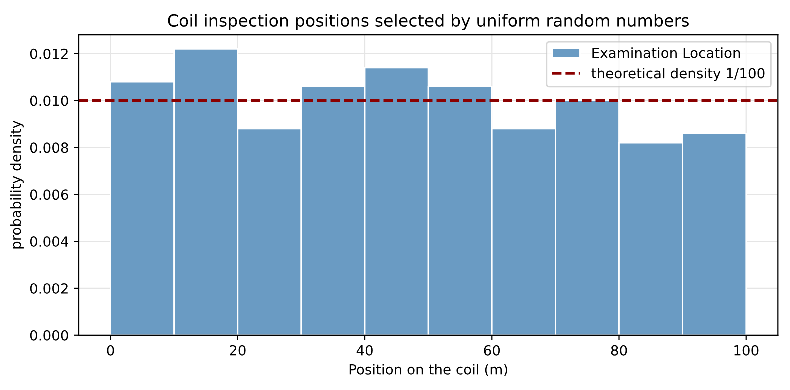 The image size is (790, 390). Describe the element at coordinates (364, 350) in the screenshot. I see `x-tick-label: 40` at that location.